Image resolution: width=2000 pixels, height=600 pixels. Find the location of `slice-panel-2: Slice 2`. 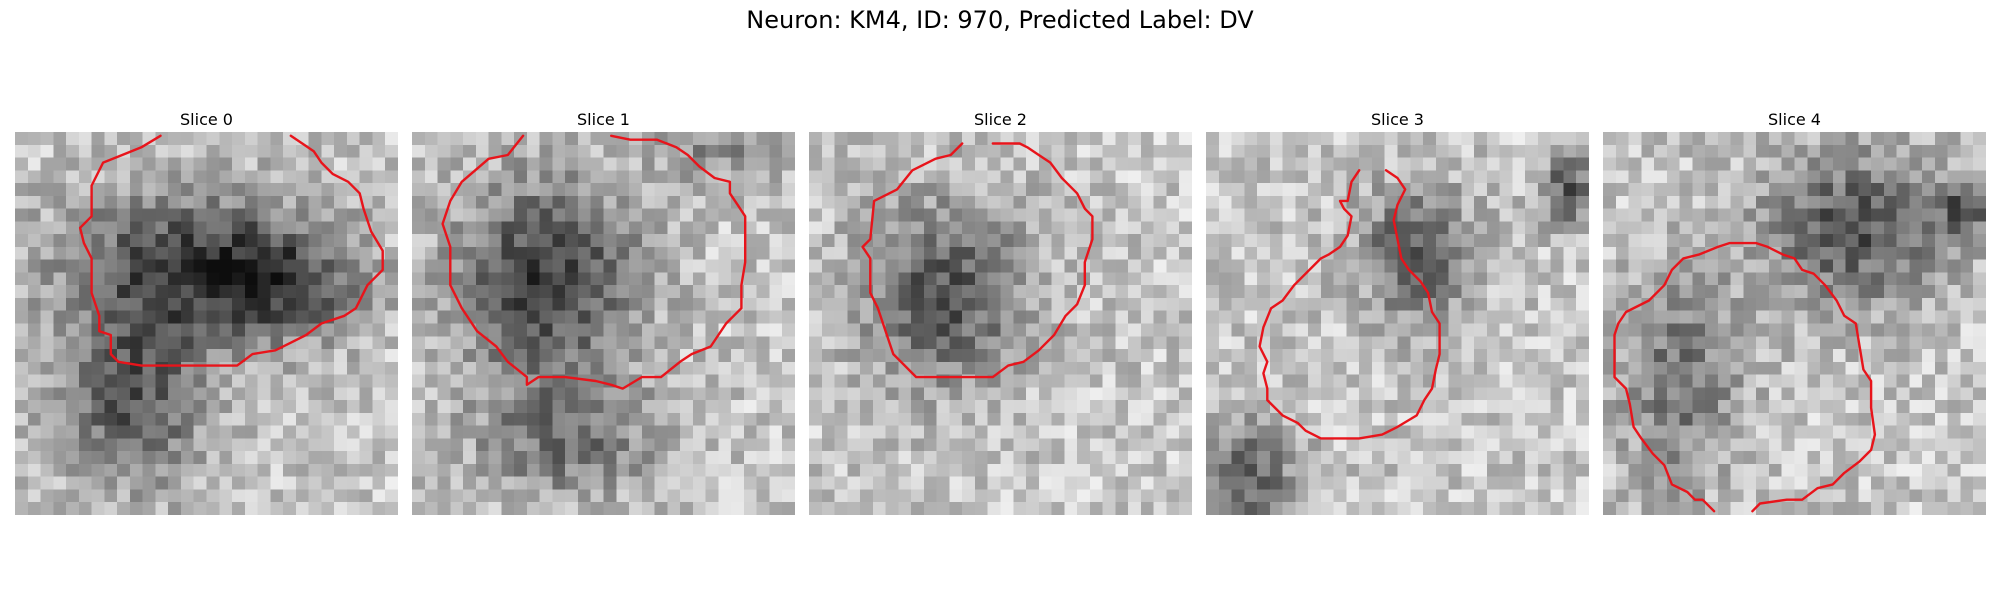

slice-panel-2: Slice 2 is located at coordinates (1000, 311).